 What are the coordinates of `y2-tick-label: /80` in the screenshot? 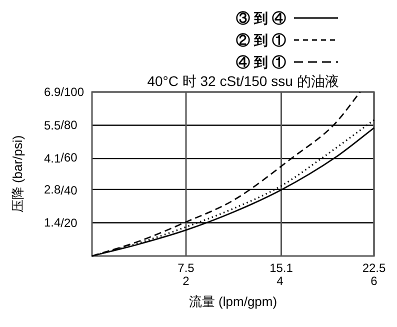 It's located at (69, 125).